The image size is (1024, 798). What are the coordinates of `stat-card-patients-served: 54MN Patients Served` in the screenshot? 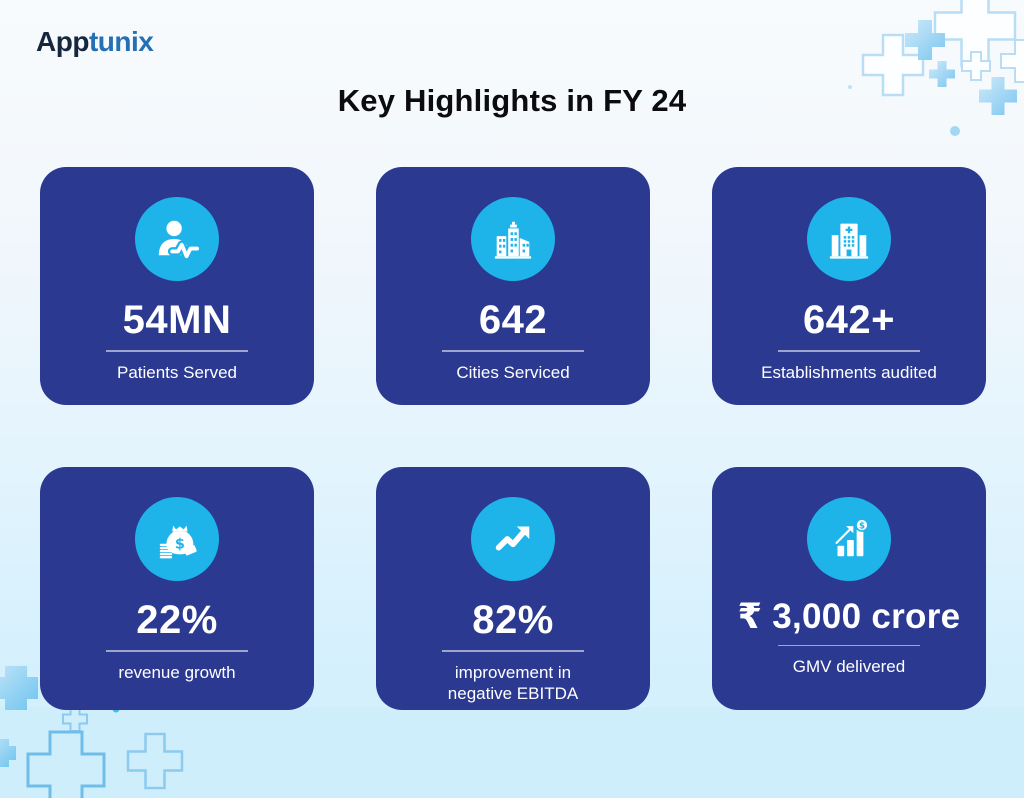 It's located at (177, 286).